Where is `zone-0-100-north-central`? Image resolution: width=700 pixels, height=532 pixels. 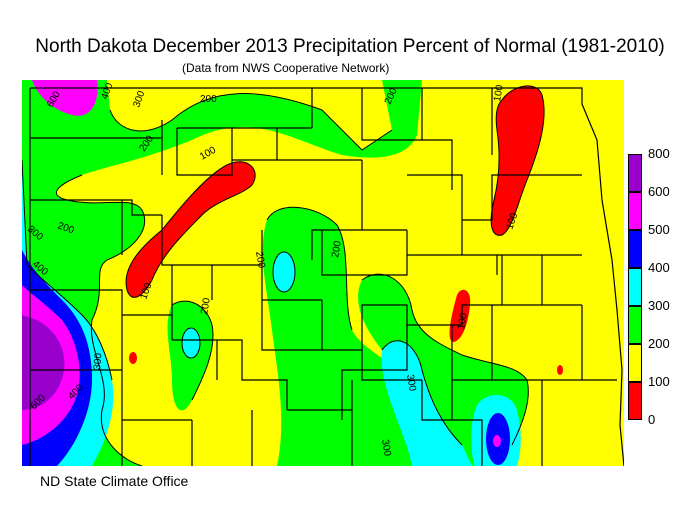 zone-0-100-north-central is located at coordinates (191, 229).